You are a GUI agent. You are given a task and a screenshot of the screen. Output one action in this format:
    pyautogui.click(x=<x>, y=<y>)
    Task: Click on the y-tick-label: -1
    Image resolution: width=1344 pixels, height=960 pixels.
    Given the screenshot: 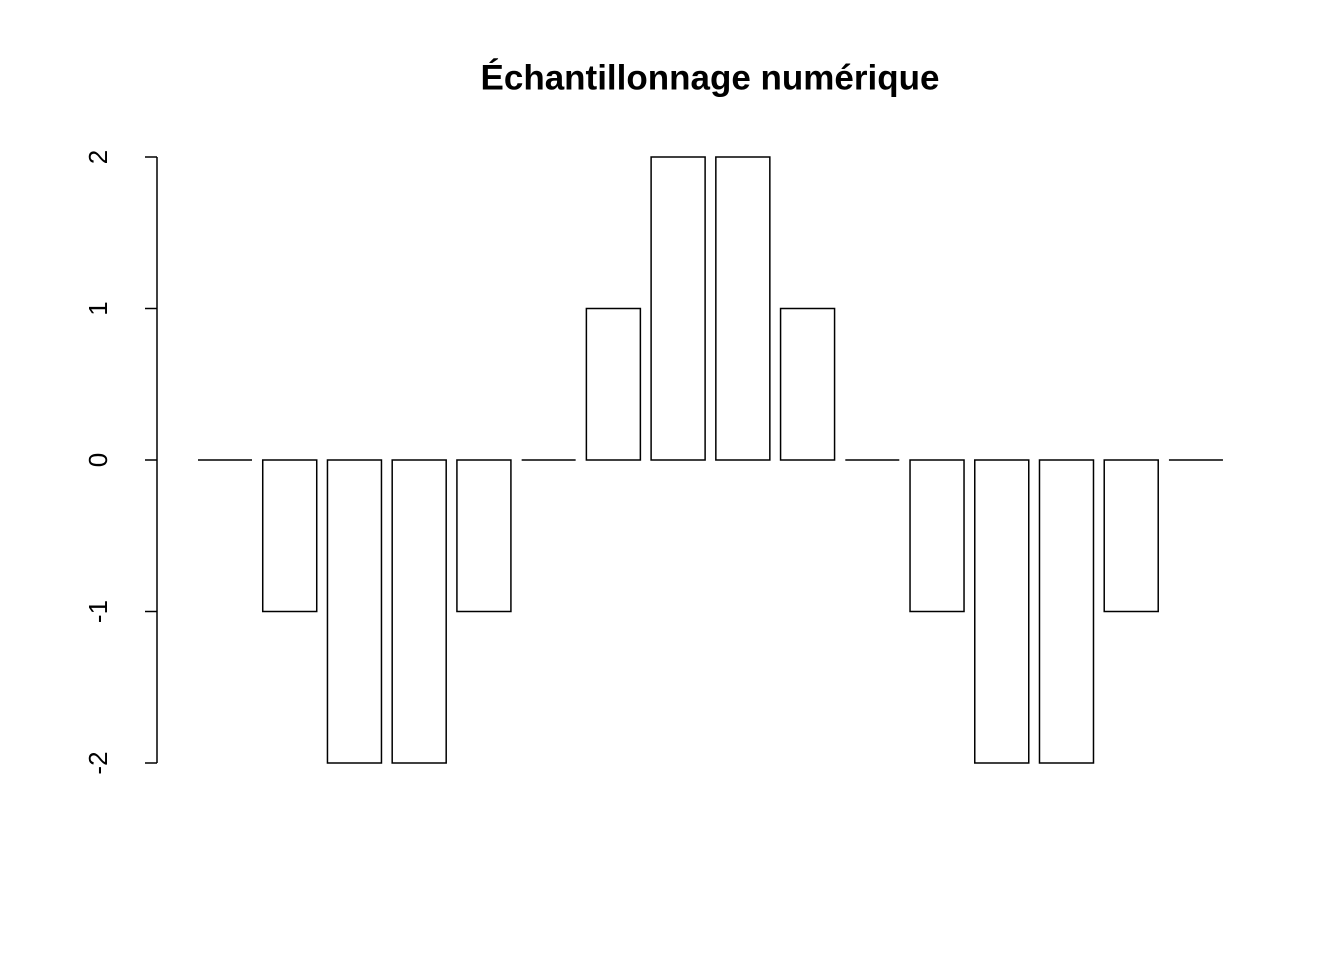 What is the action you would take?
    pyautogui.click(x=98, y=611)
    